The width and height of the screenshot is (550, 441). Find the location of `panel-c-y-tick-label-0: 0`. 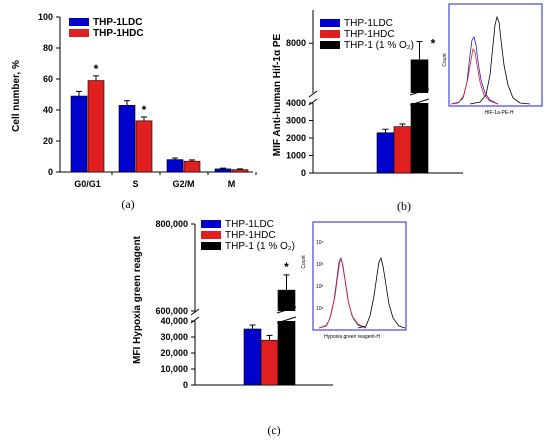

panel-c-y-tick-label-0: 0 is located at coordinates (185, 385).